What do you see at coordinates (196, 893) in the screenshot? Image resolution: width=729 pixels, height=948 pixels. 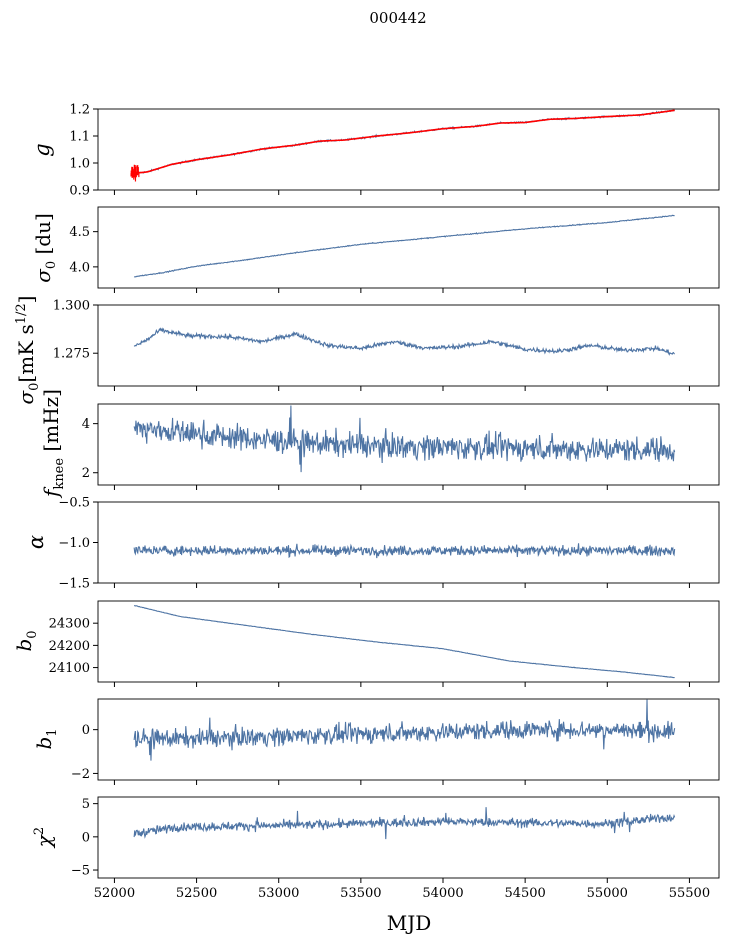 I see `x-tick-label: 52500` at bounding box center [196, 893].